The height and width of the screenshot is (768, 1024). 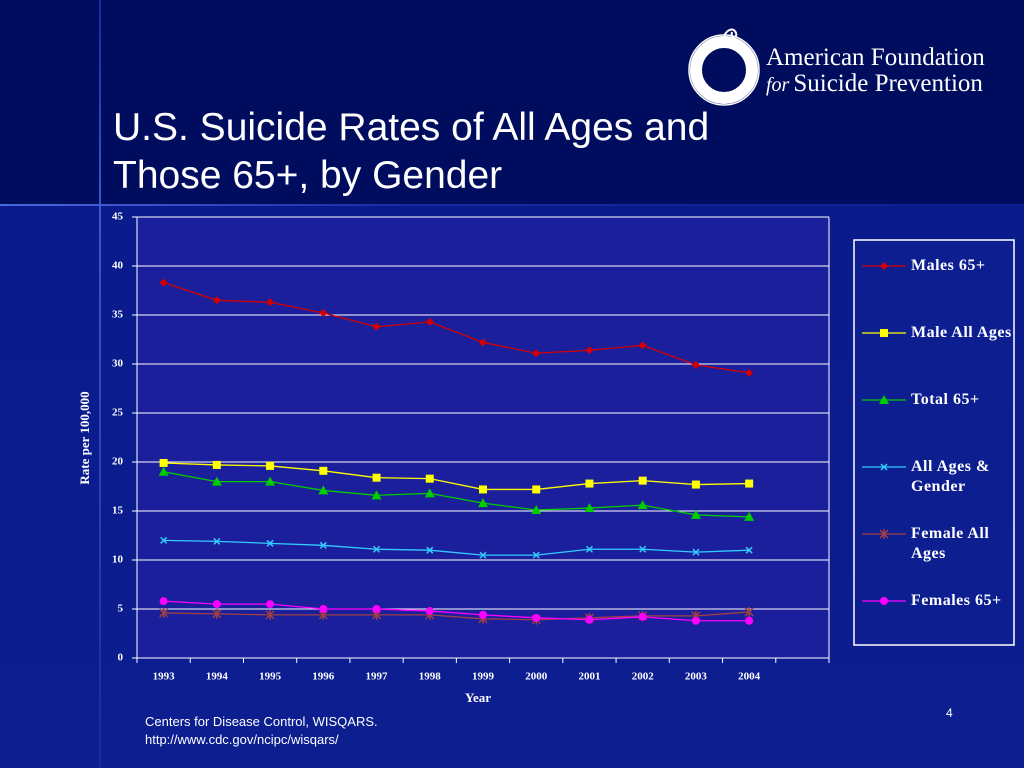 I want to click on x-tick-label: 1993, so click(x=164, y=677).